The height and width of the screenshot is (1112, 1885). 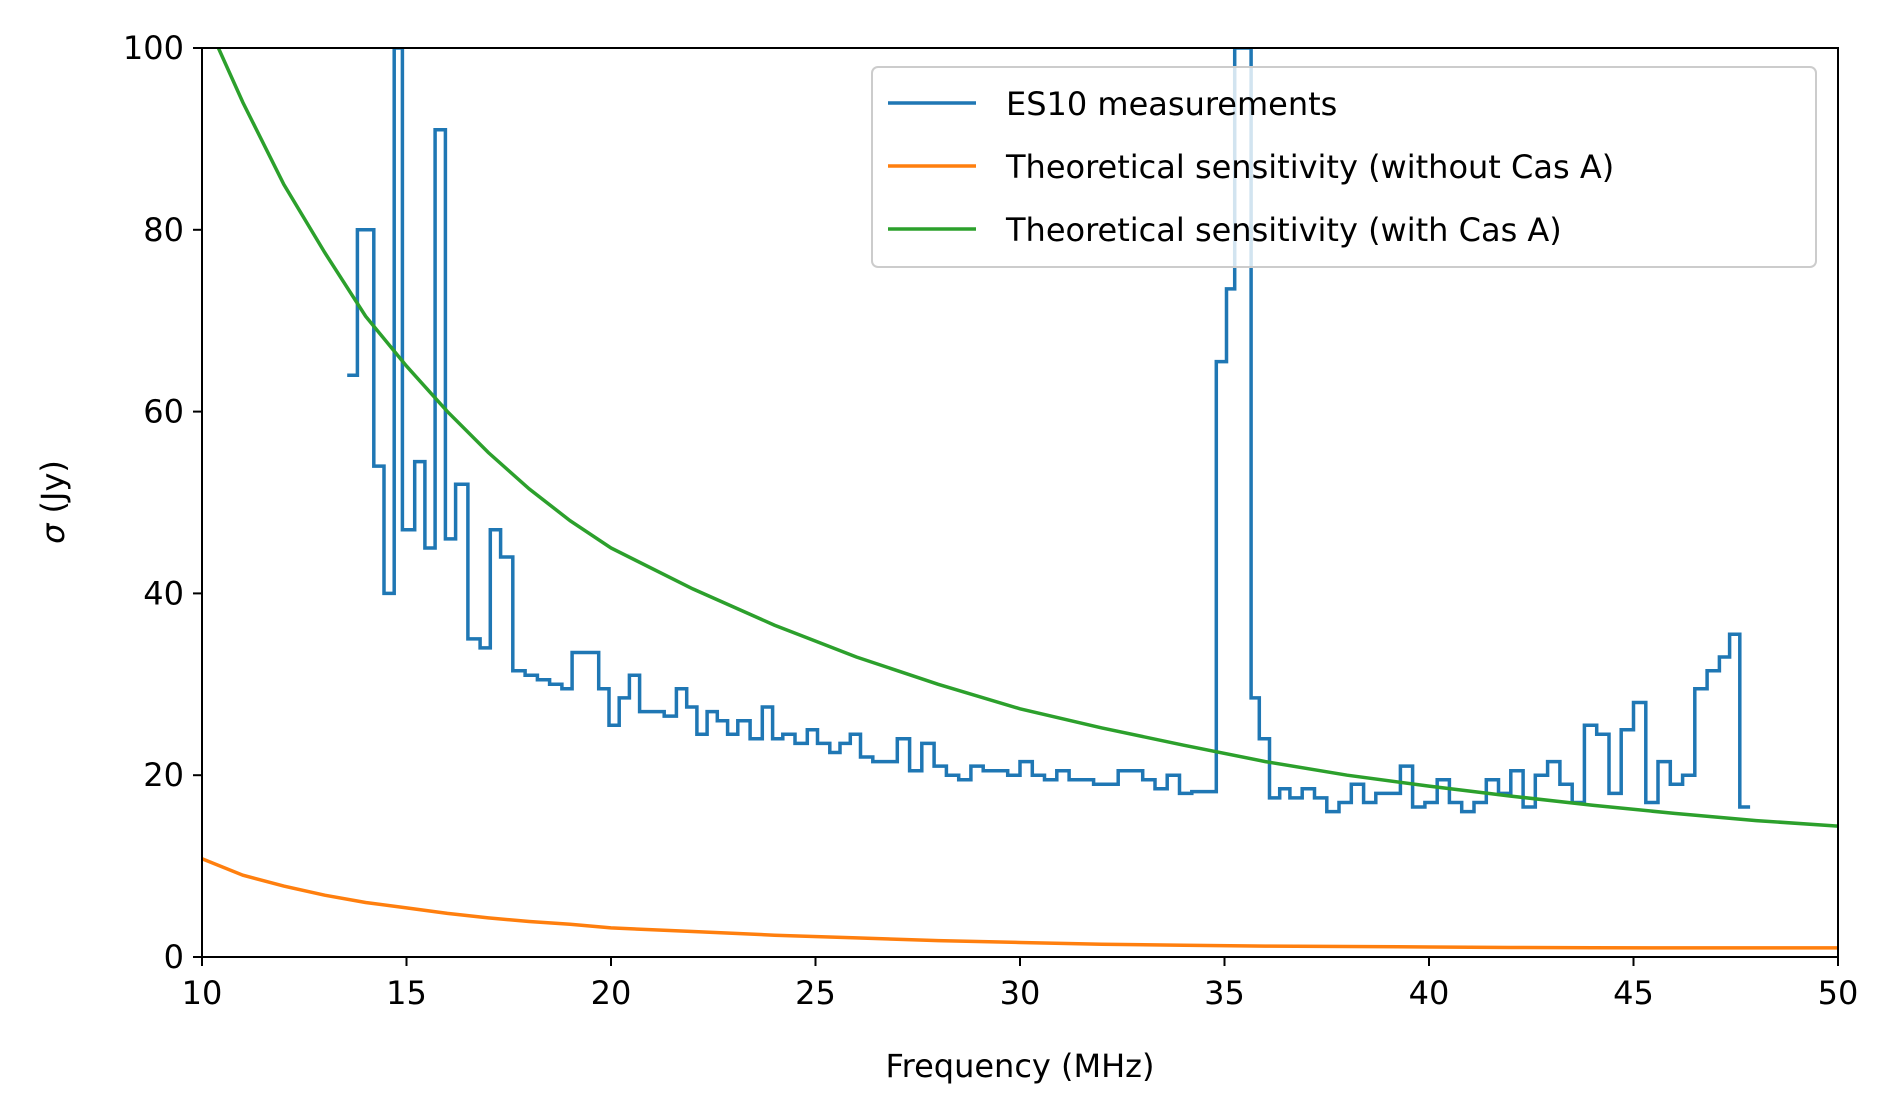 I want to click on x-axis: 10 15 20 25 30 35 40 45 50, so click(x=1020, y=984).